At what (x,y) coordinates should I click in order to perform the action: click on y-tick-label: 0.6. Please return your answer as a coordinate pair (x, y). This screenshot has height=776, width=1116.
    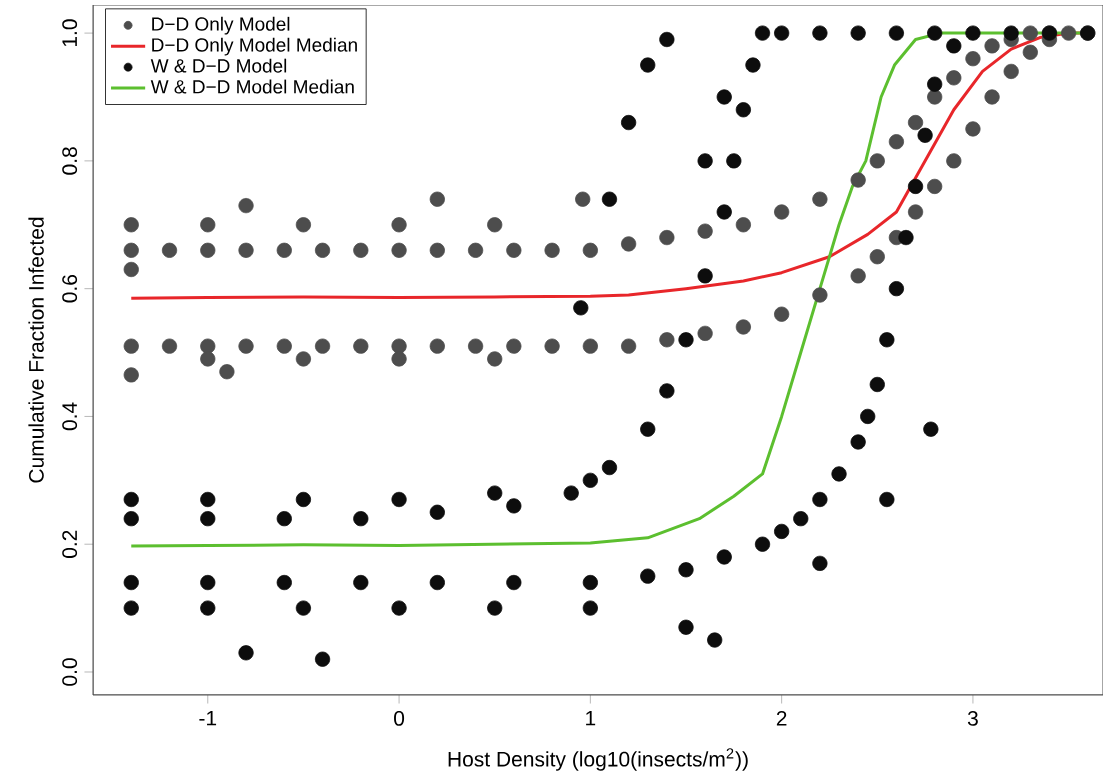
    Looking at the image, I should click on (70, 288).